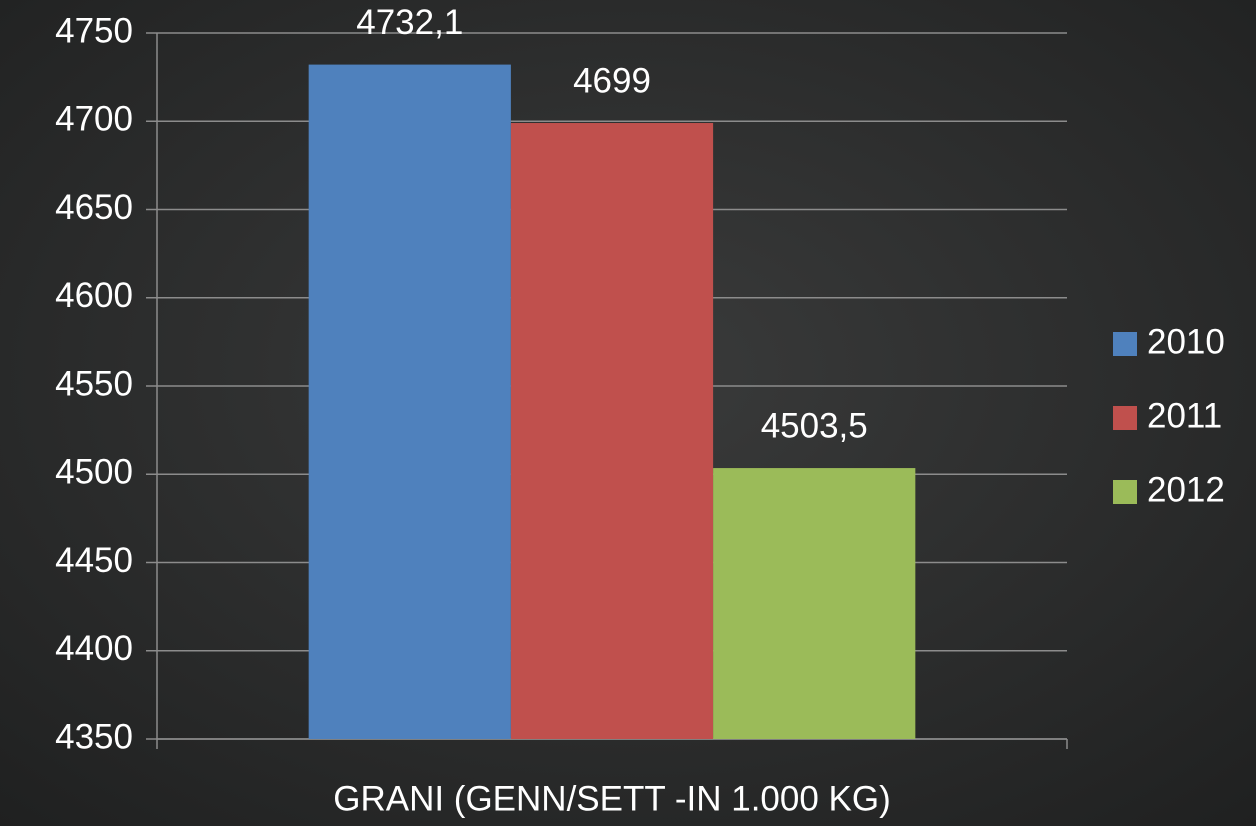 This screenshot has width=1256, height=826. Describe the element at coordinates (612, 798) in the screenshot. I see `x-tick-label: GRANI (GENN/SETT -IN 1.000 KG)` at that location.